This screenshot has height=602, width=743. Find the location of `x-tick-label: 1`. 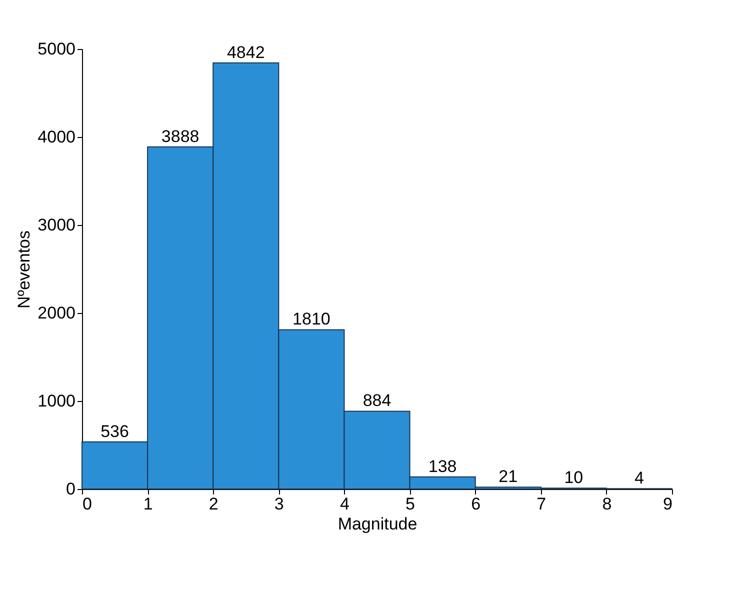

x-tick-label: 1 is located at coordinates (148, 504).